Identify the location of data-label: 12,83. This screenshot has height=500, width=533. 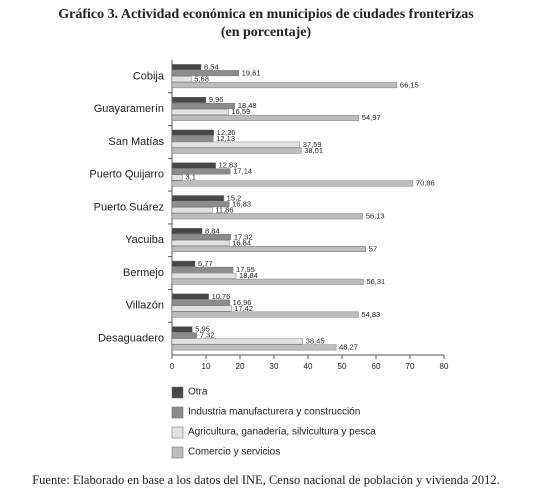
(228, 165).